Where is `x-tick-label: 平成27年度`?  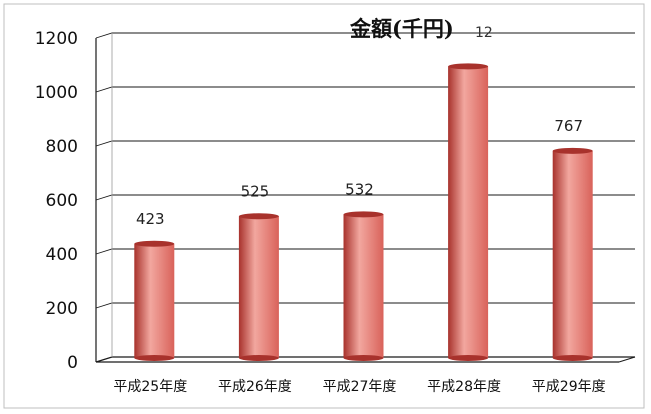 x-tick-label: 平成27年度 is located at coordinates (360, 387).